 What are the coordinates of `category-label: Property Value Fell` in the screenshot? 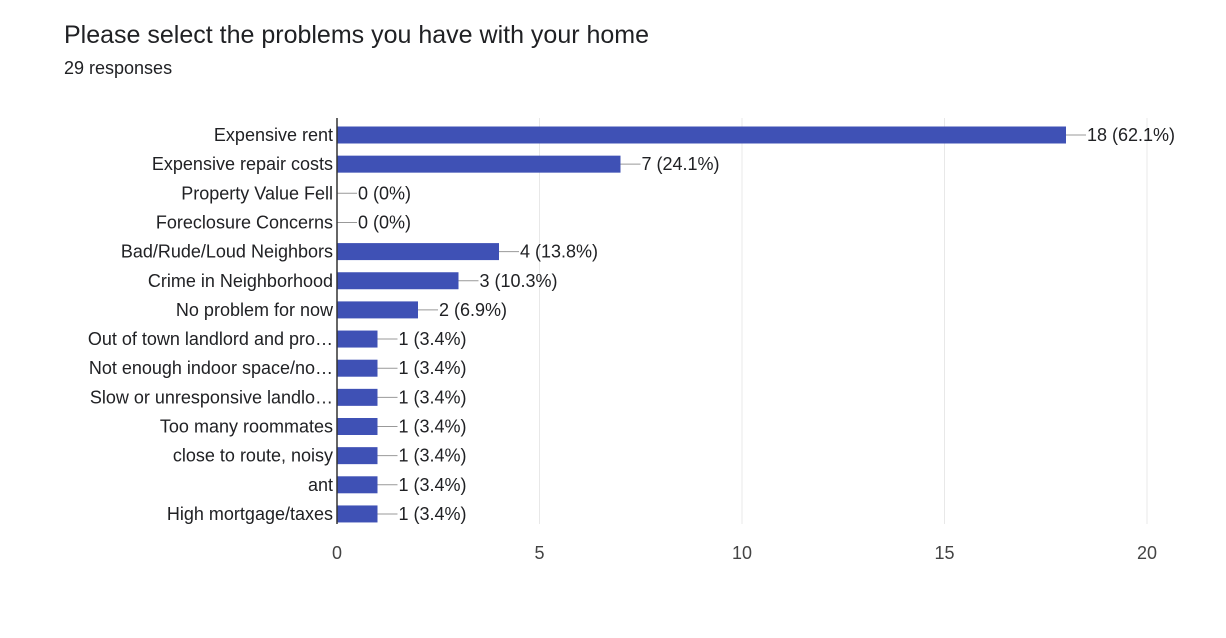 It's located at (257, 193).